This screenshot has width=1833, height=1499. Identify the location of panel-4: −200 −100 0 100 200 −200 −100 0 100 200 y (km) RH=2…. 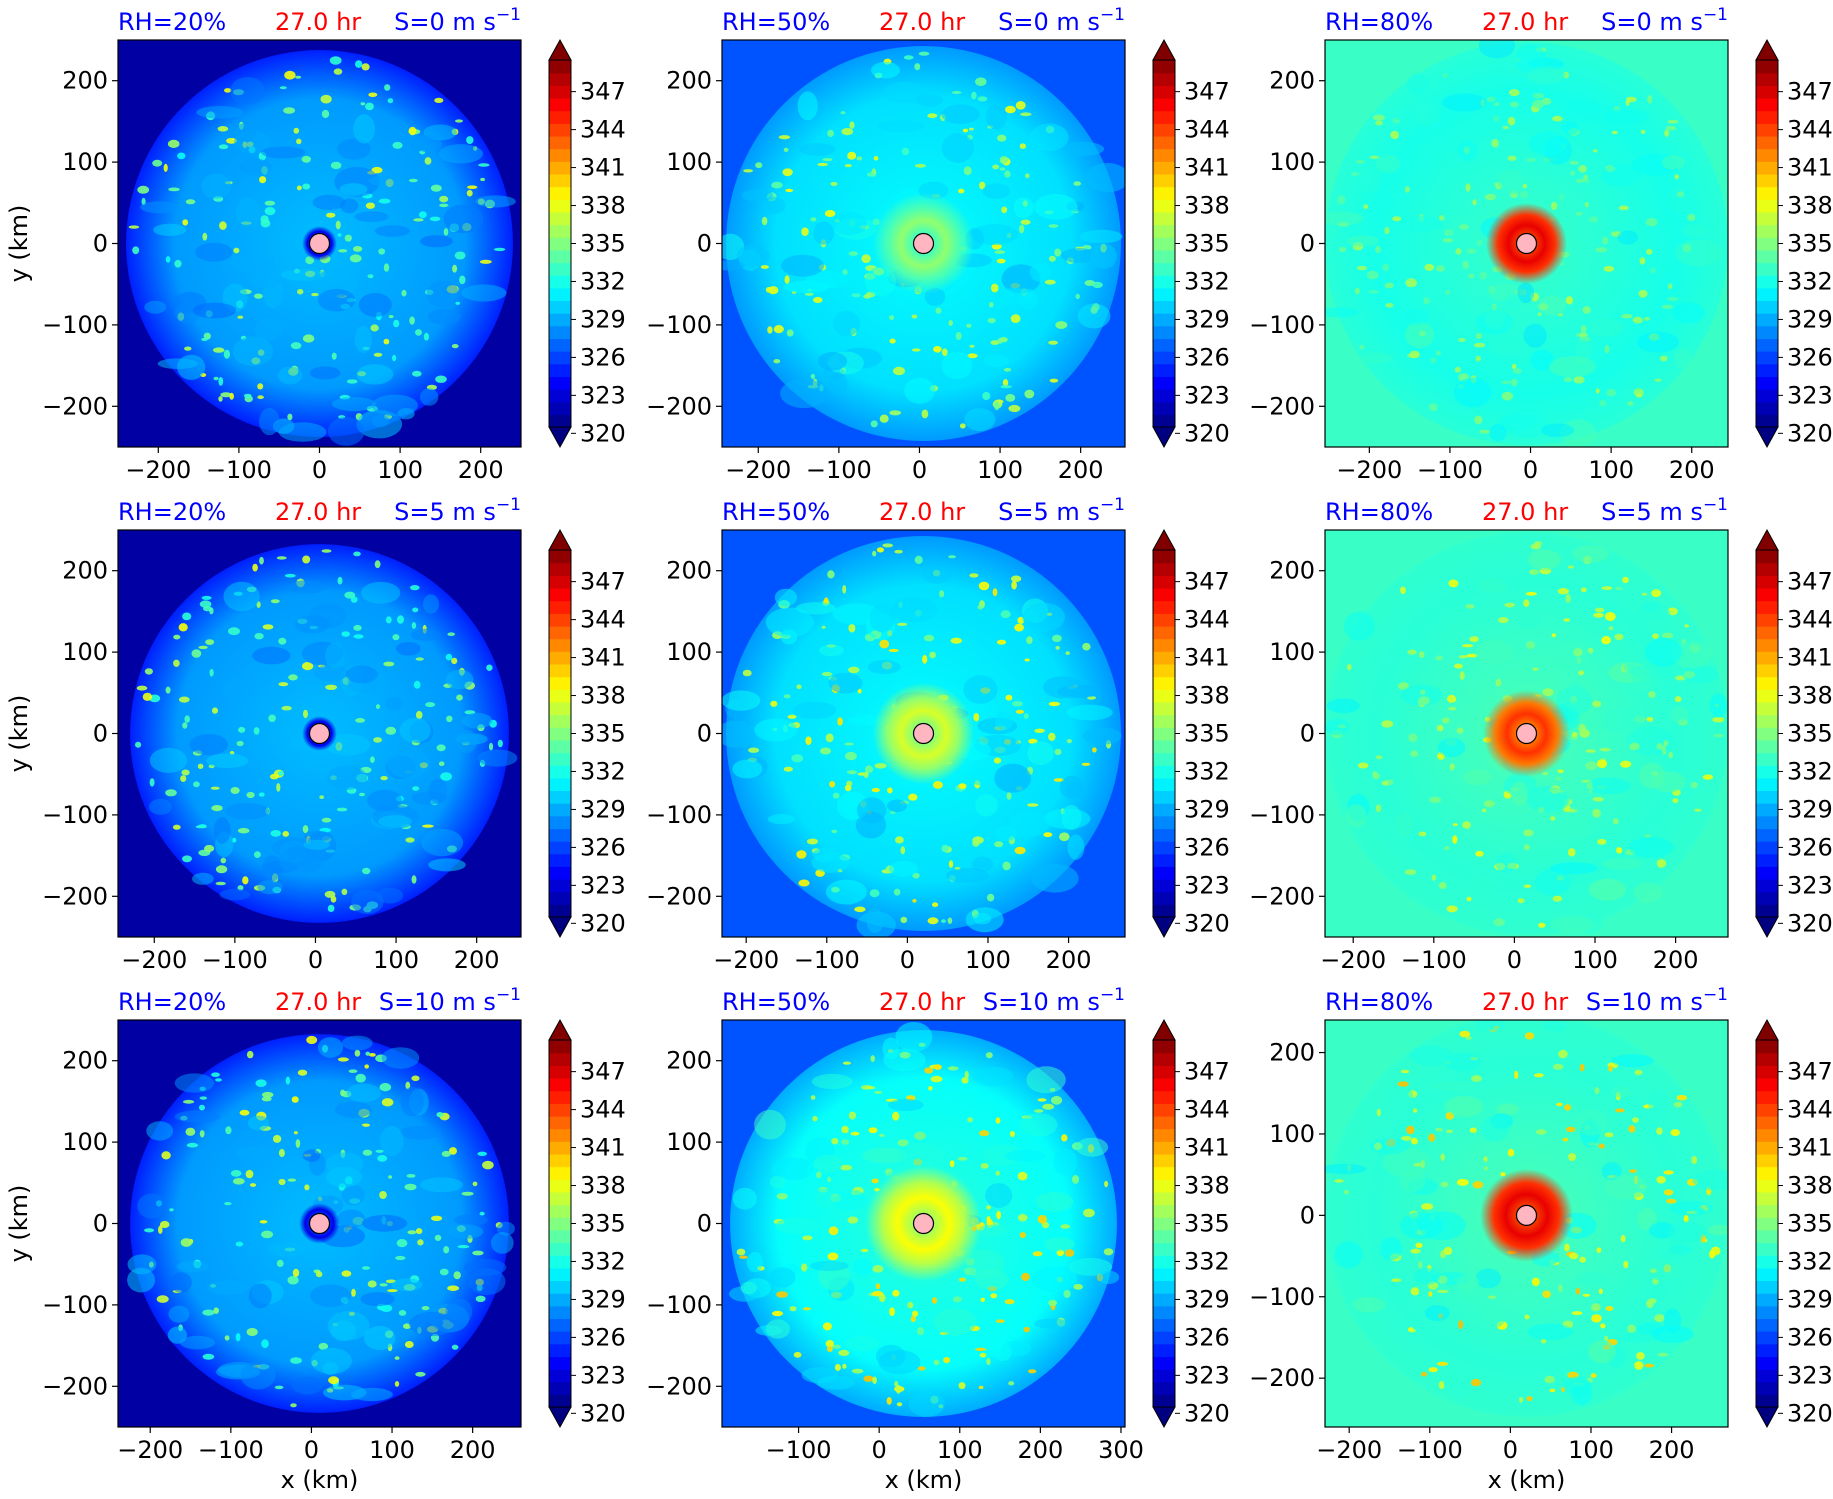
(315, 734).